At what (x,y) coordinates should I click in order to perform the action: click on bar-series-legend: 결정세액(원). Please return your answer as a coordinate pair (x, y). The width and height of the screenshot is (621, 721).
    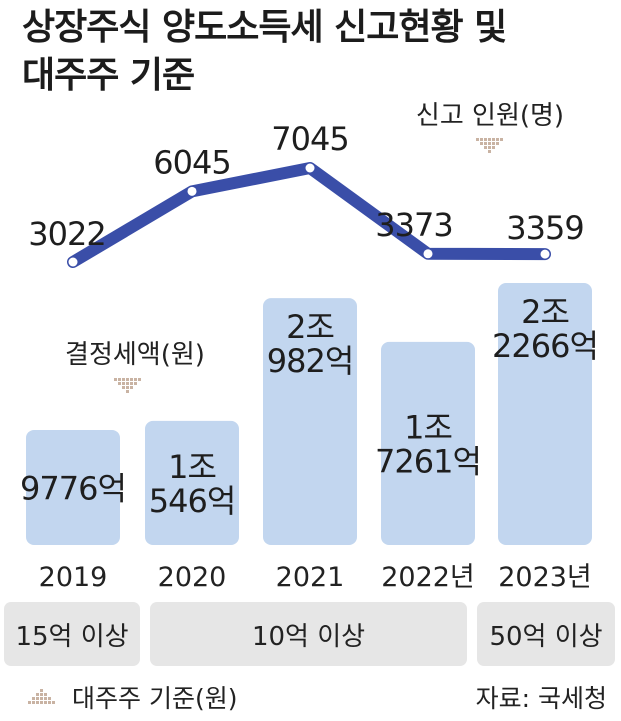
    Looking at the image, I should click on (135, 355).